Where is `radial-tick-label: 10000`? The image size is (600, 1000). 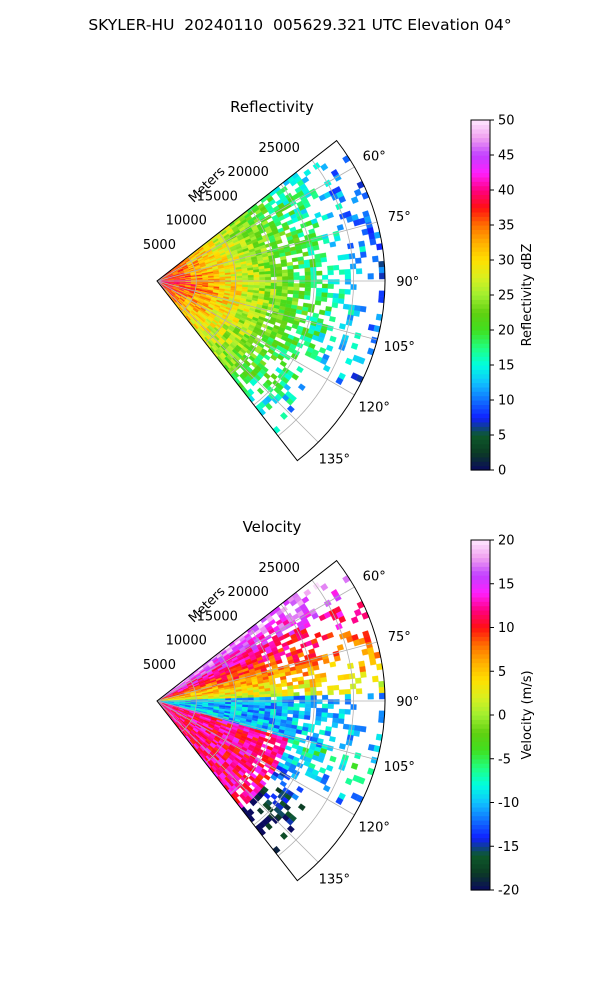
radial-tick-label: 10000 is located at coordinates (186, 641).